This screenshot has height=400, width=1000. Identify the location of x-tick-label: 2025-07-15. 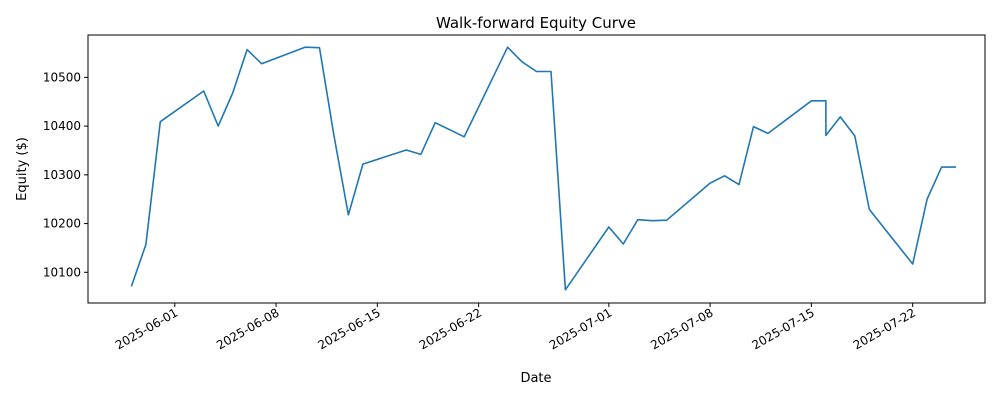
(782, 328).